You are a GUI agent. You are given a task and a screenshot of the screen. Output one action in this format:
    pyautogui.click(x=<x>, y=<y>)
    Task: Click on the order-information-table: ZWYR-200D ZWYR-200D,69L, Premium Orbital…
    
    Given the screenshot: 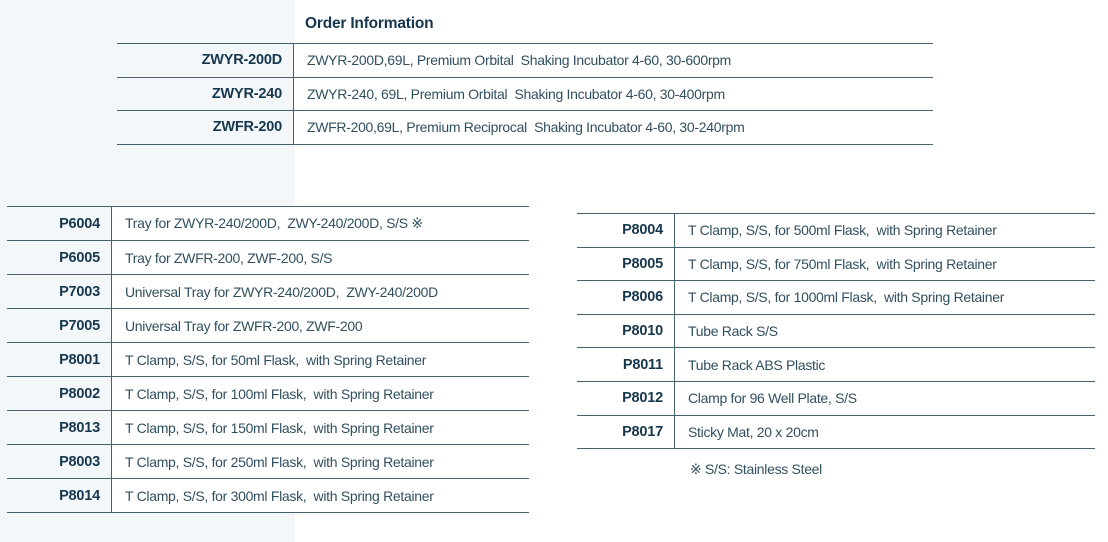 What is the action you would take?
    pyautogui.click(x=525, y=94)
    